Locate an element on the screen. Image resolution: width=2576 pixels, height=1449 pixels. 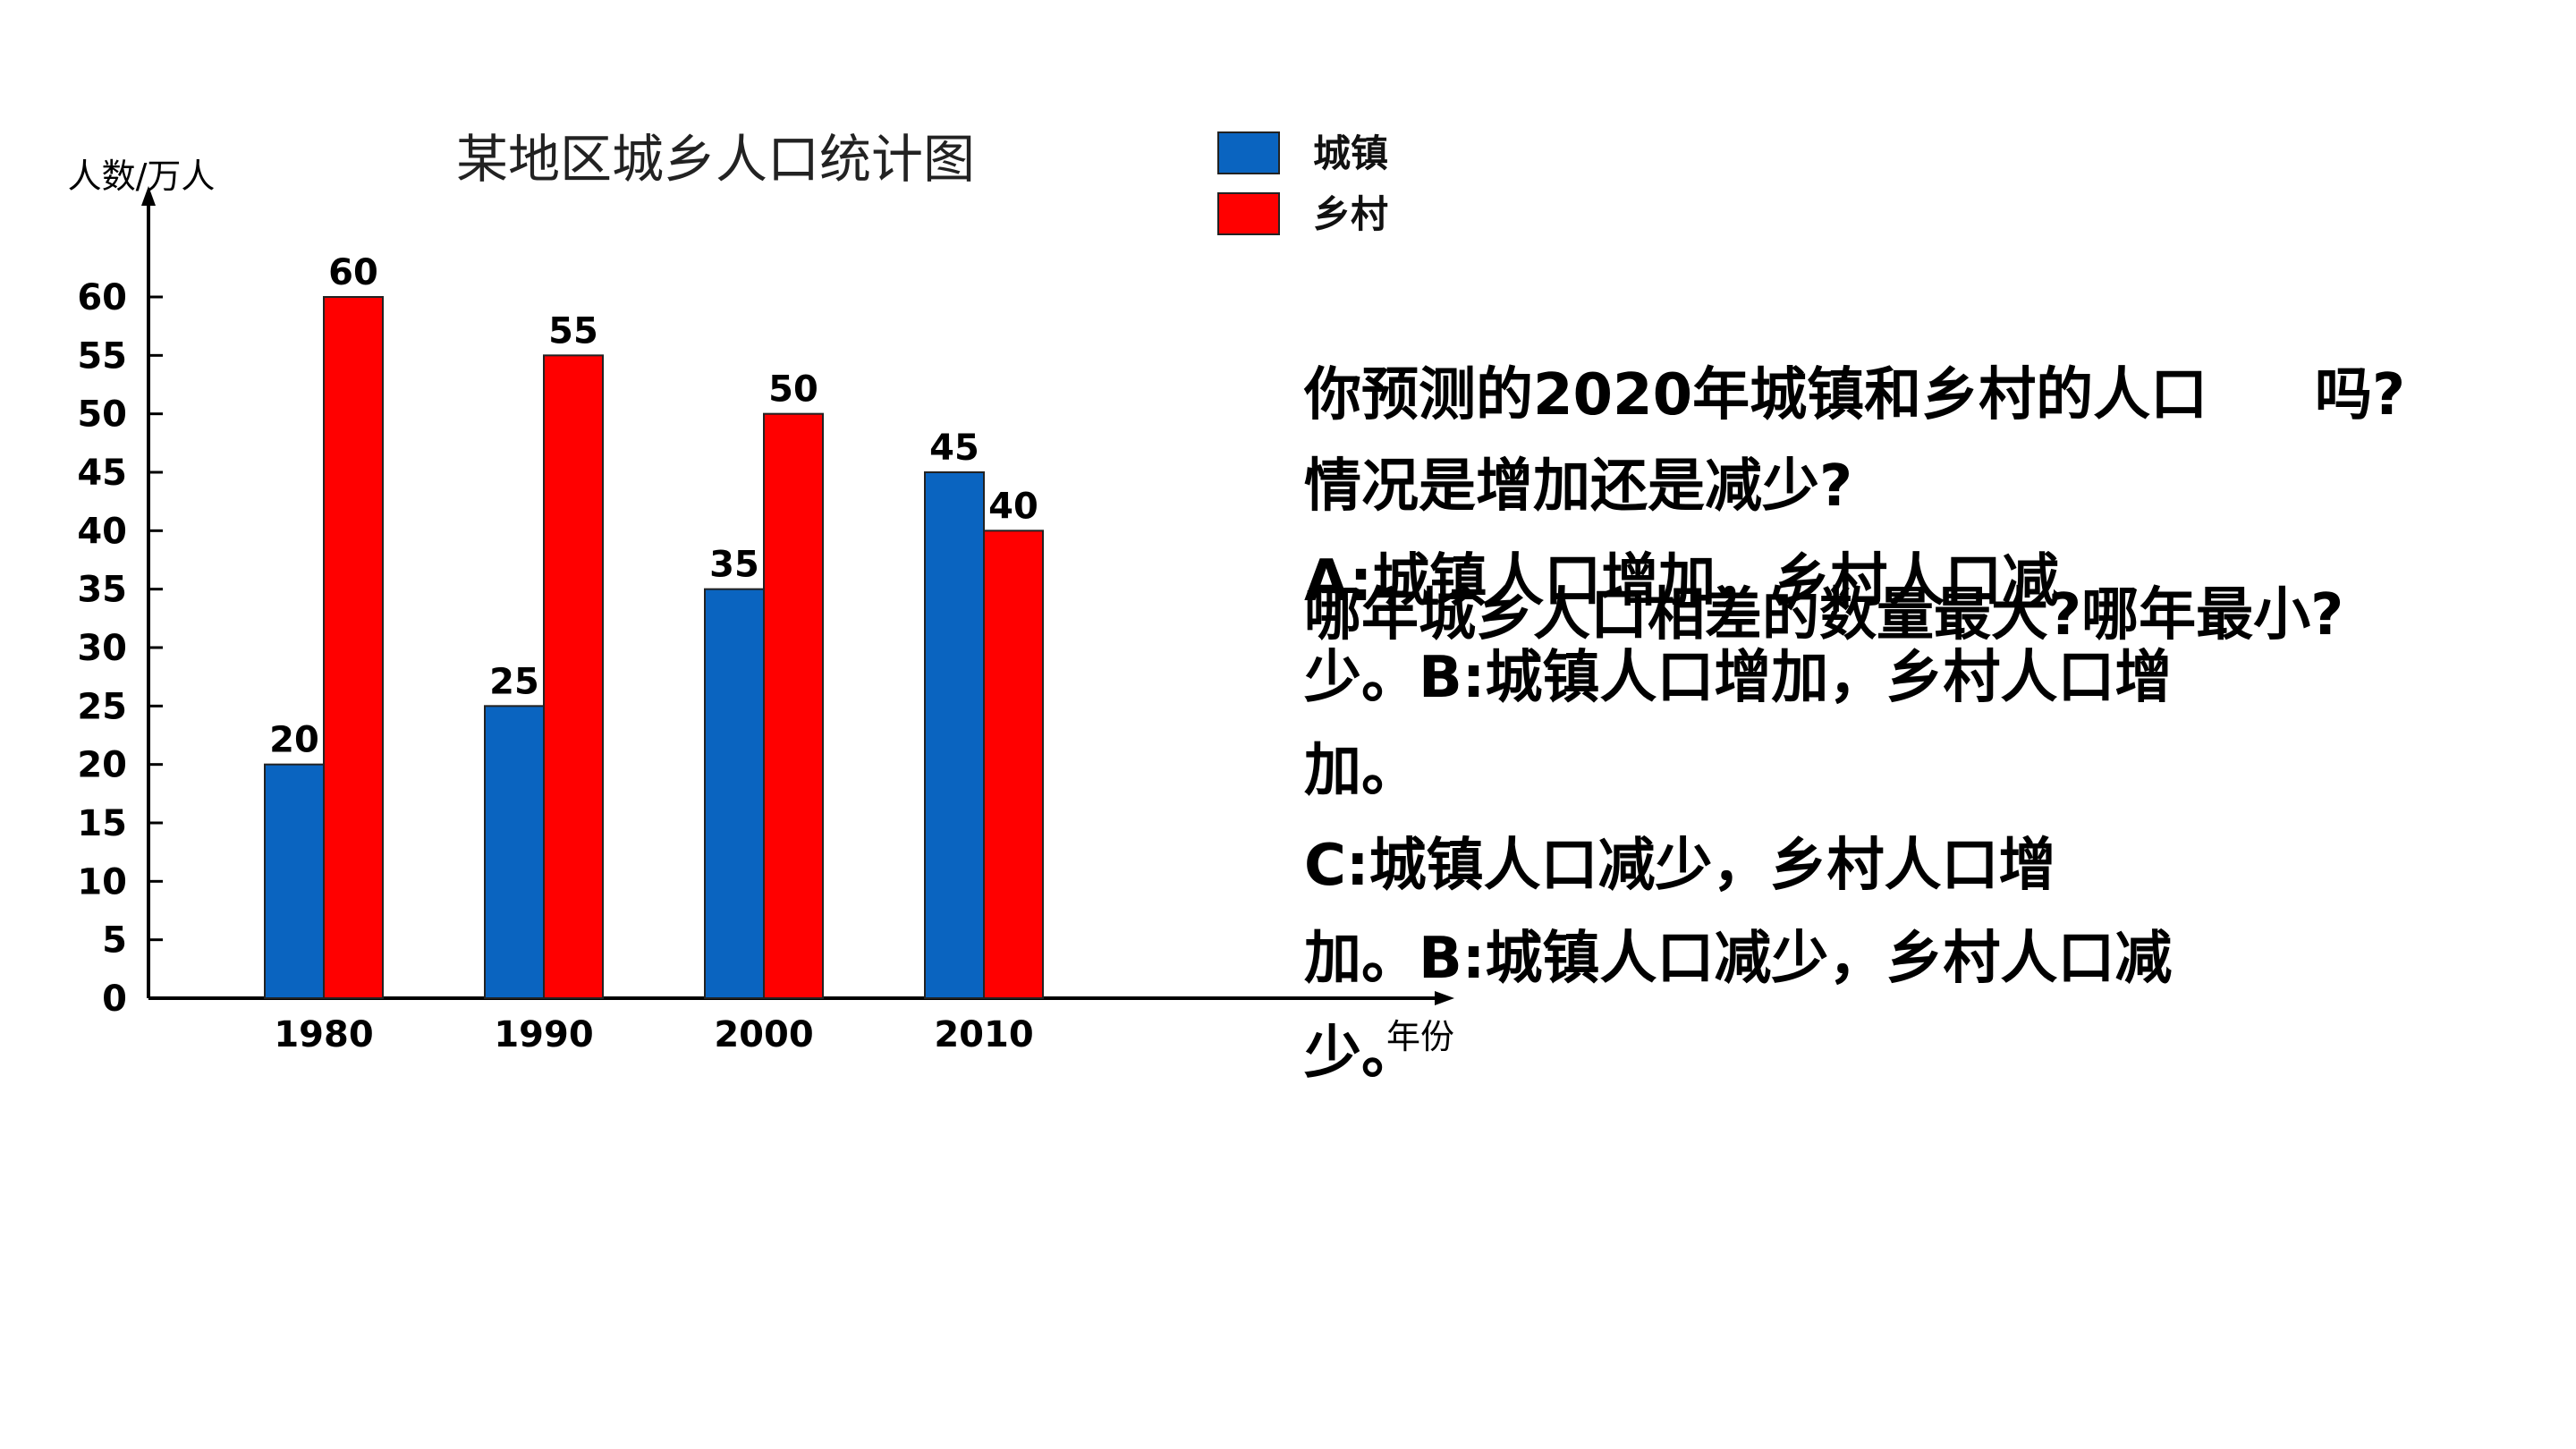
bar-rural-2010 is located at coordinates (1013, 764).